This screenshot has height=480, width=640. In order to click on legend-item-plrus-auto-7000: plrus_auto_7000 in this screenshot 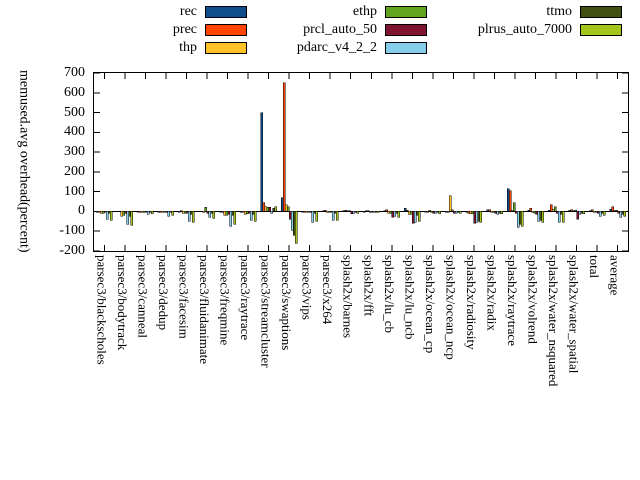, I will do `click(524, 29)`.